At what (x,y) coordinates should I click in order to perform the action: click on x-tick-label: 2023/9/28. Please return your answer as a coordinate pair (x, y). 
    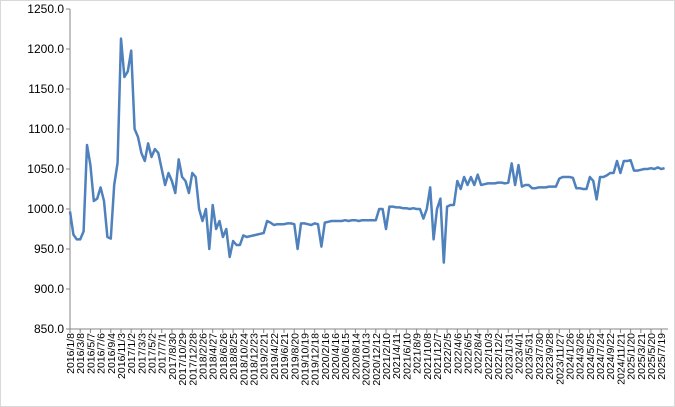
    Looking at the image, I should click on (550, 356).